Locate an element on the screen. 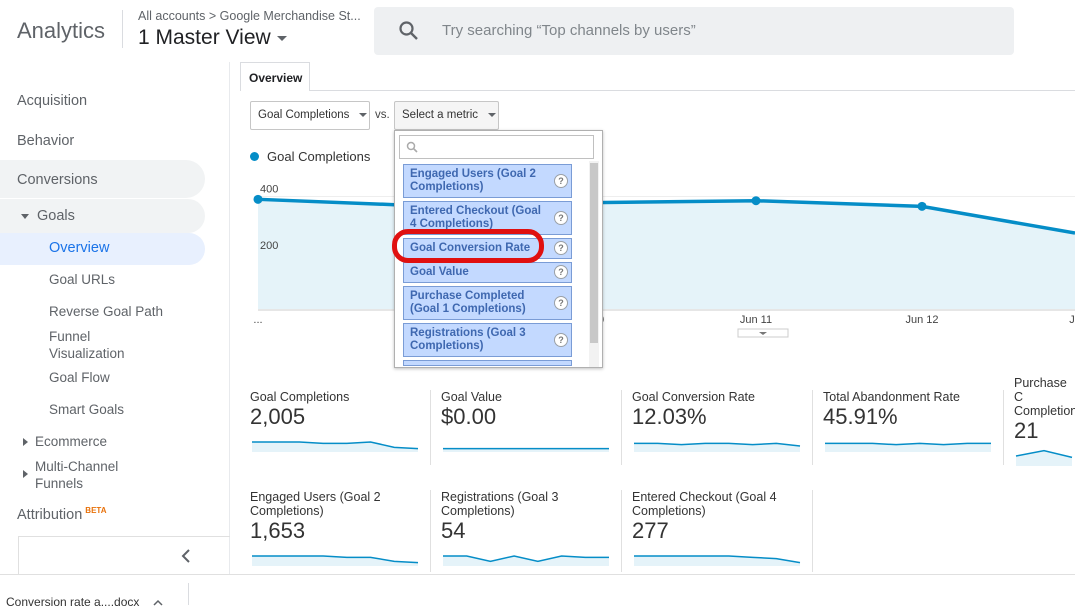  metric-tile-total-abandonment-rate: Total Abandonment Rate 45.91% is located at coordinates (918, 421).